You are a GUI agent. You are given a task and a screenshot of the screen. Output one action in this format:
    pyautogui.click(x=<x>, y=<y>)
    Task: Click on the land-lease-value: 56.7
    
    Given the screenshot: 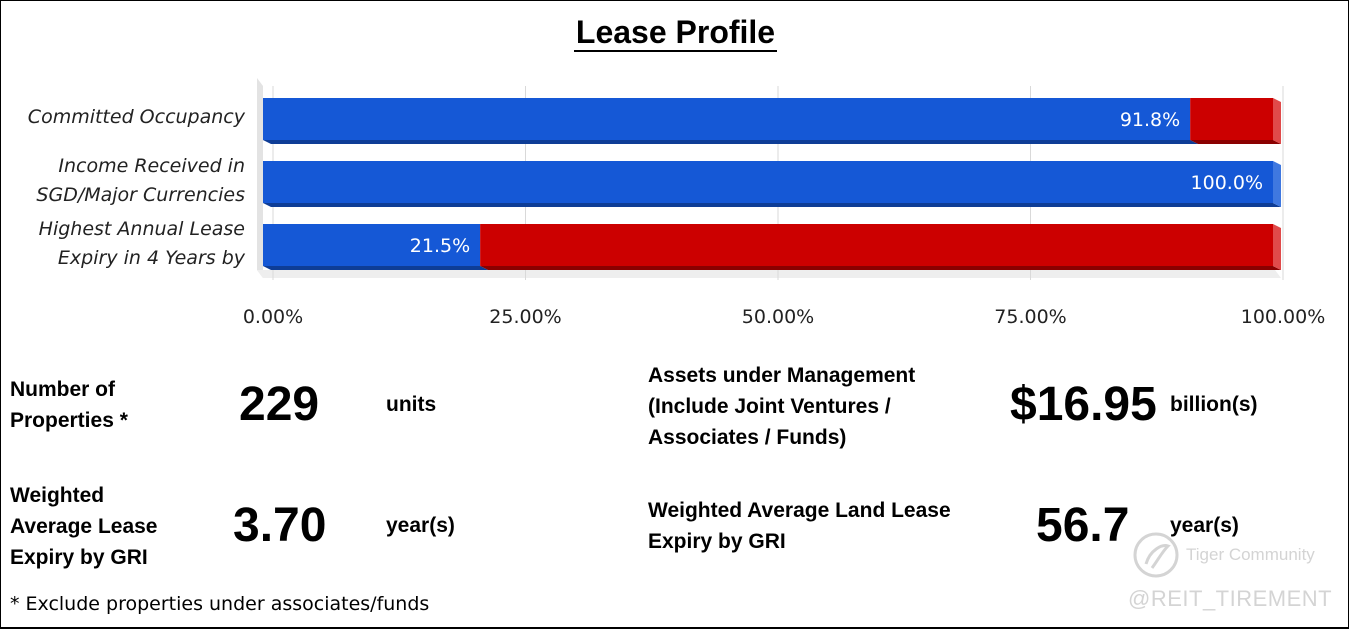 What is the action you would take?
    pyautogui.click(x=1083, y=525)
    